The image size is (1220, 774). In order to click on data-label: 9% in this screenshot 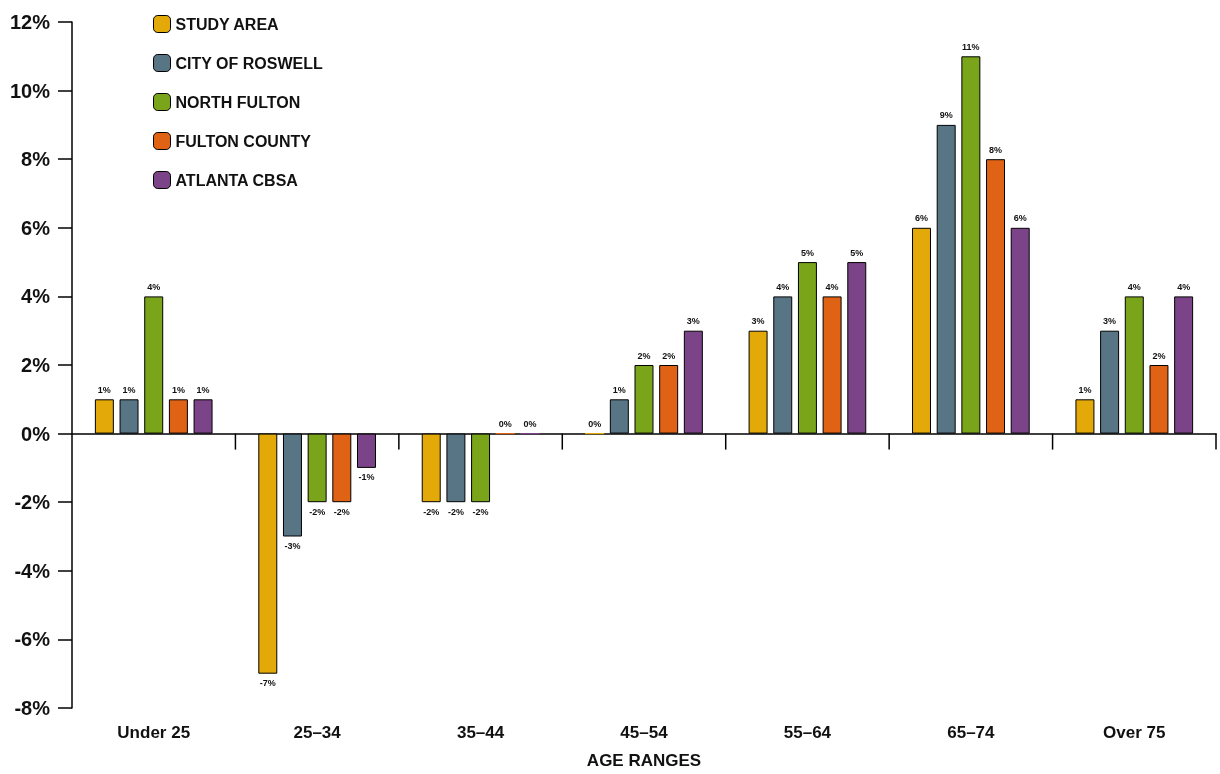, I will do `click(946, 115)`.